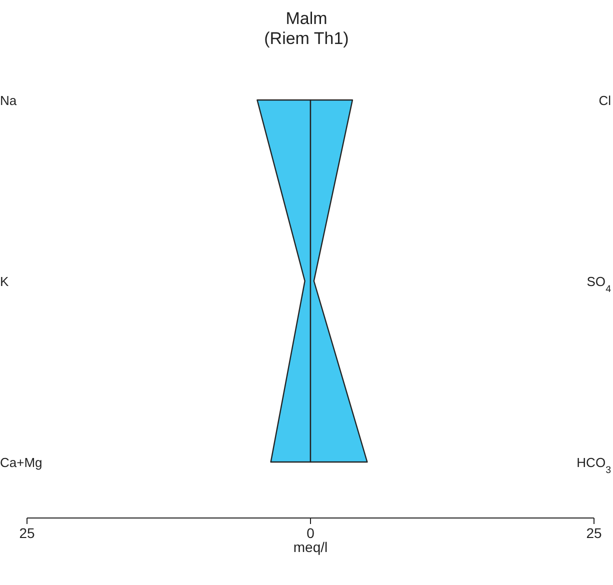  I want to click on y-tick-label: Na, so click(9, 100).